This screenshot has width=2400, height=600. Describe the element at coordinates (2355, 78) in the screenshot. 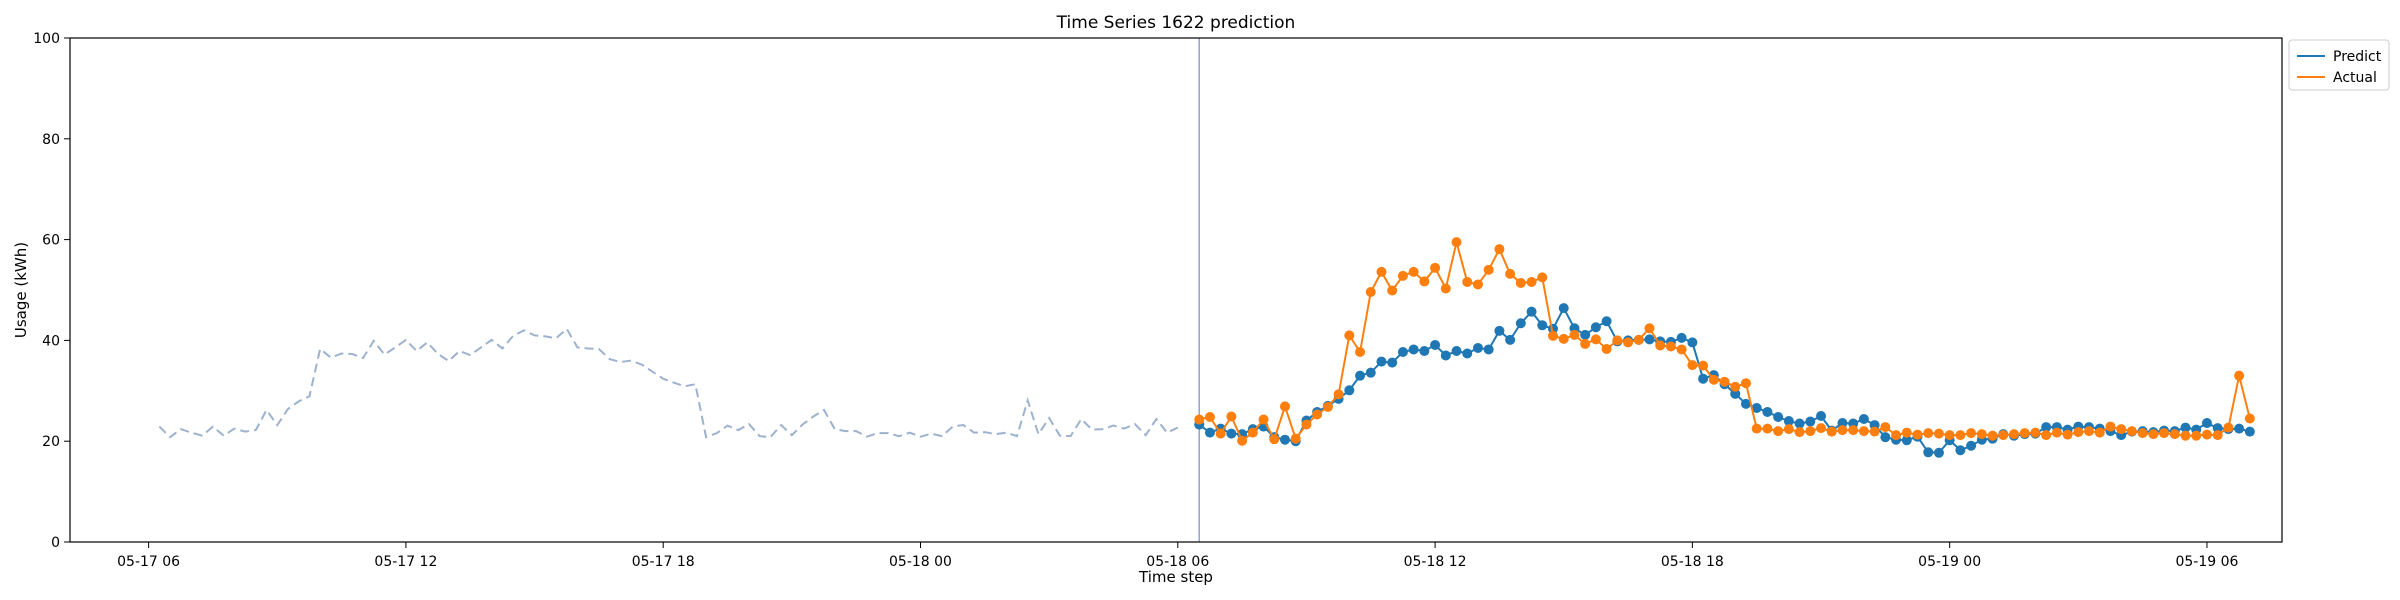

I see `legend-entry: Actual` at that location.